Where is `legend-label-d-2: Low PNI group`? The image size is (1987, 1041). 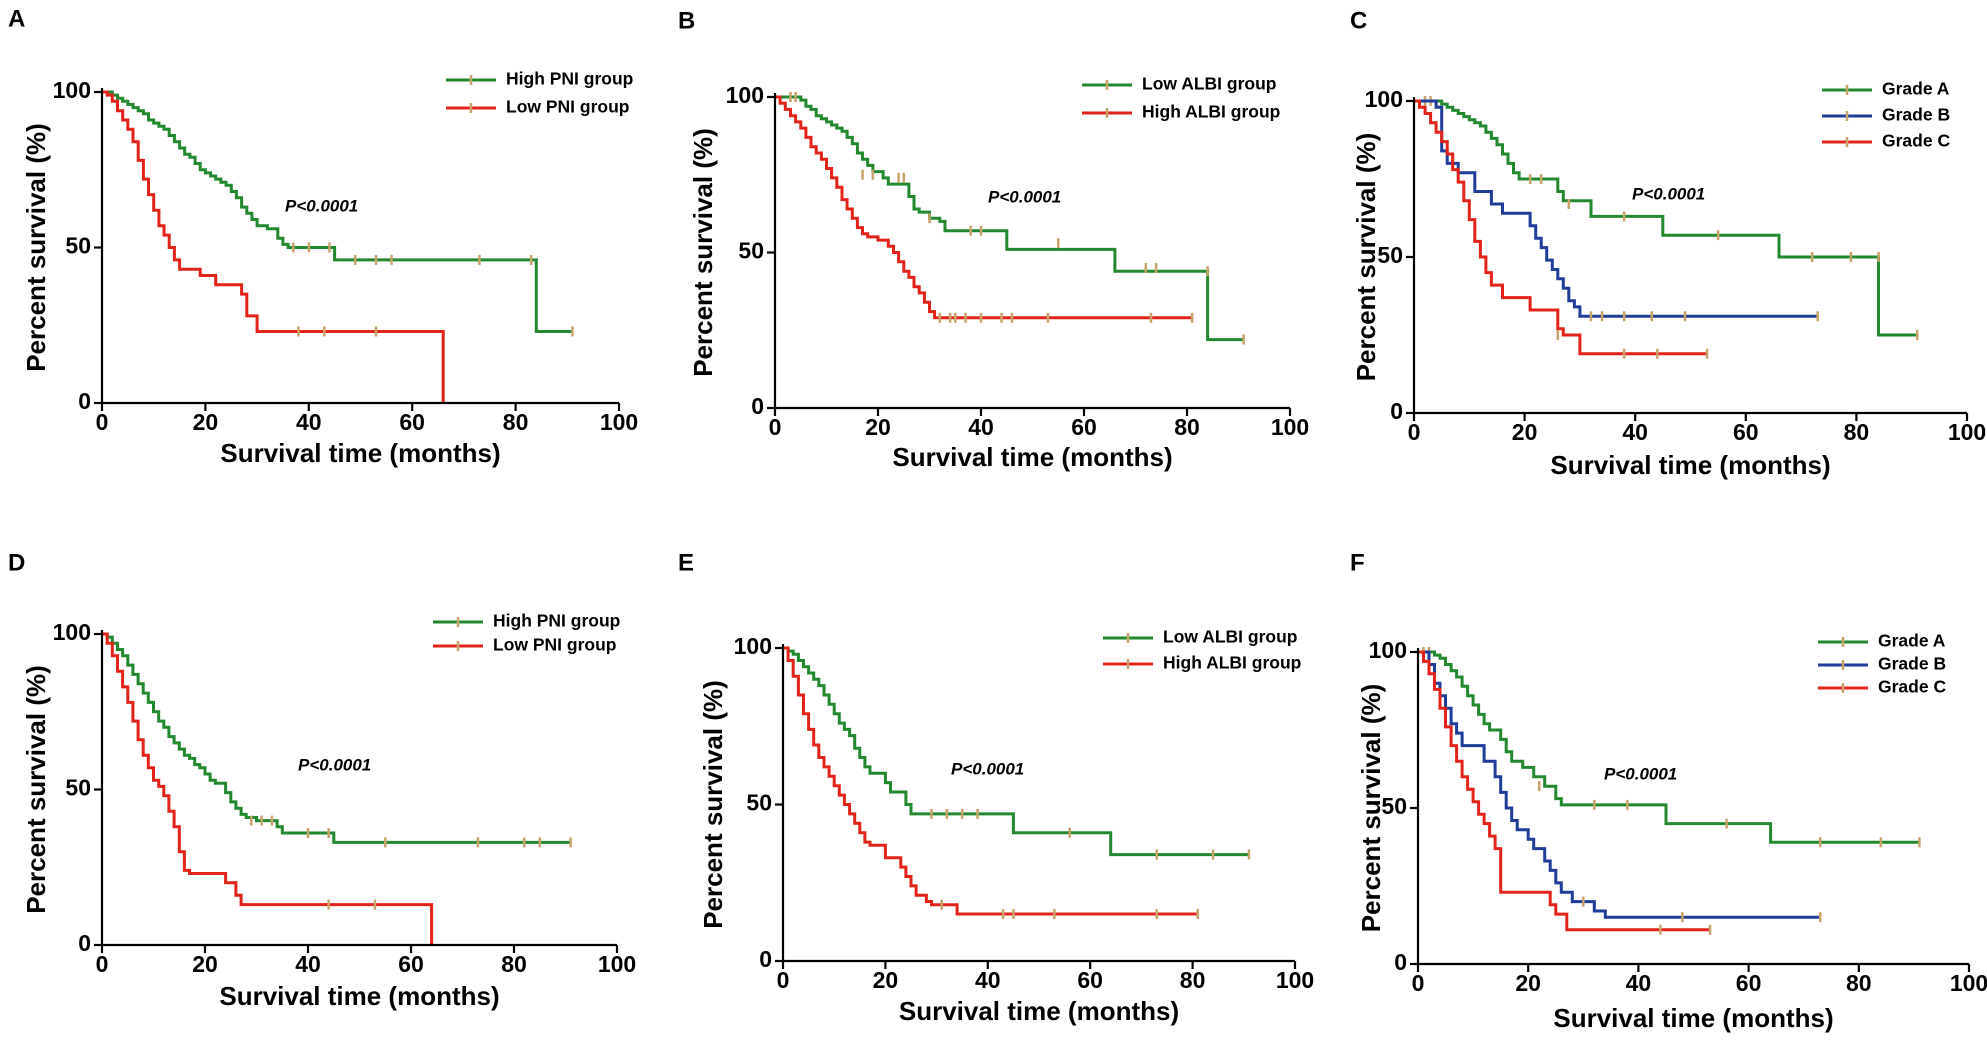
legend-label-d-2: Low PNI group is located at coordinates (554, 645).